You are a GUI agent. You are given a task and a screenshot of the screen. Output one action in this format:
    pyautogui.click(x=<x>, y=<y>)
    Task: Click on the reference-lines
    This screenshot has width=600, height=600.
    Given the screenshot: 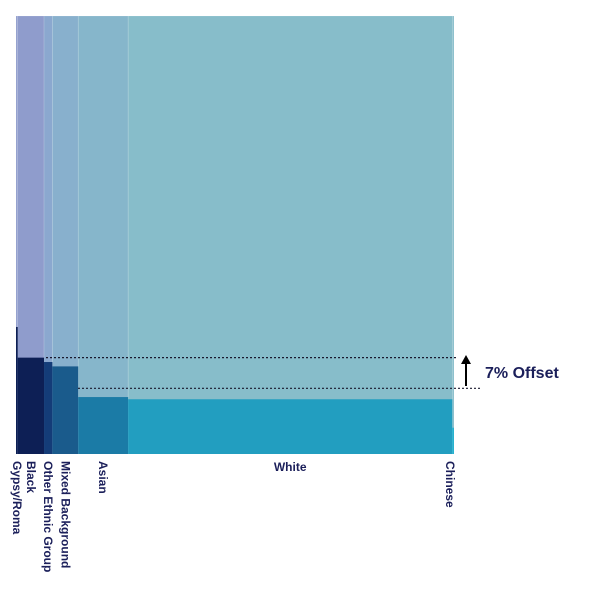 What is the action you would take?
    pyautogui.click(x=263, y=373)
    